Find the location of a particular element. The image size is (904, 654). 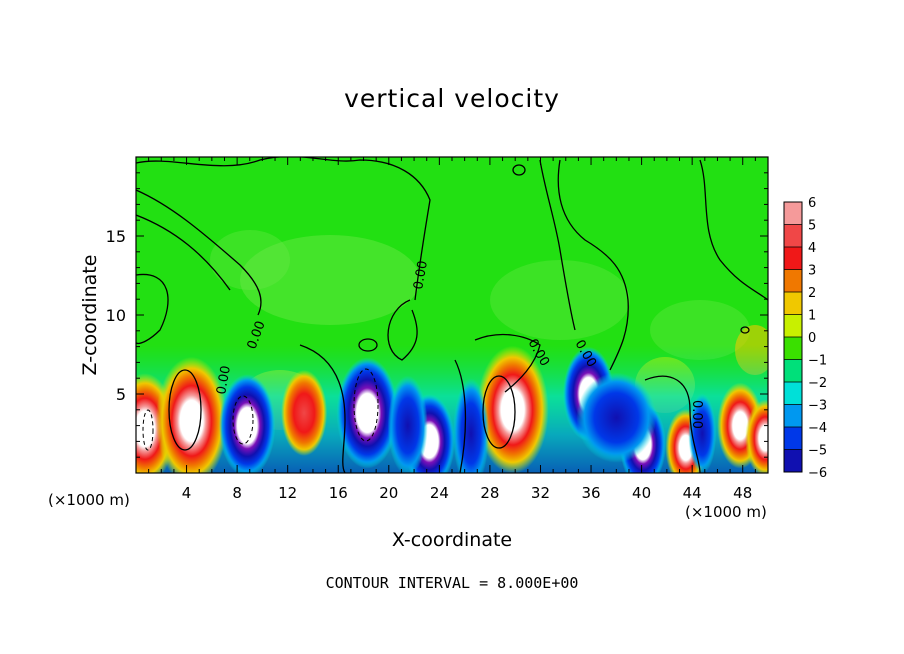

colorbar: 6 5 4 3 2 1 0 −1 −2 −3 −4 −5 −6 is located at coordinates (805, 338).